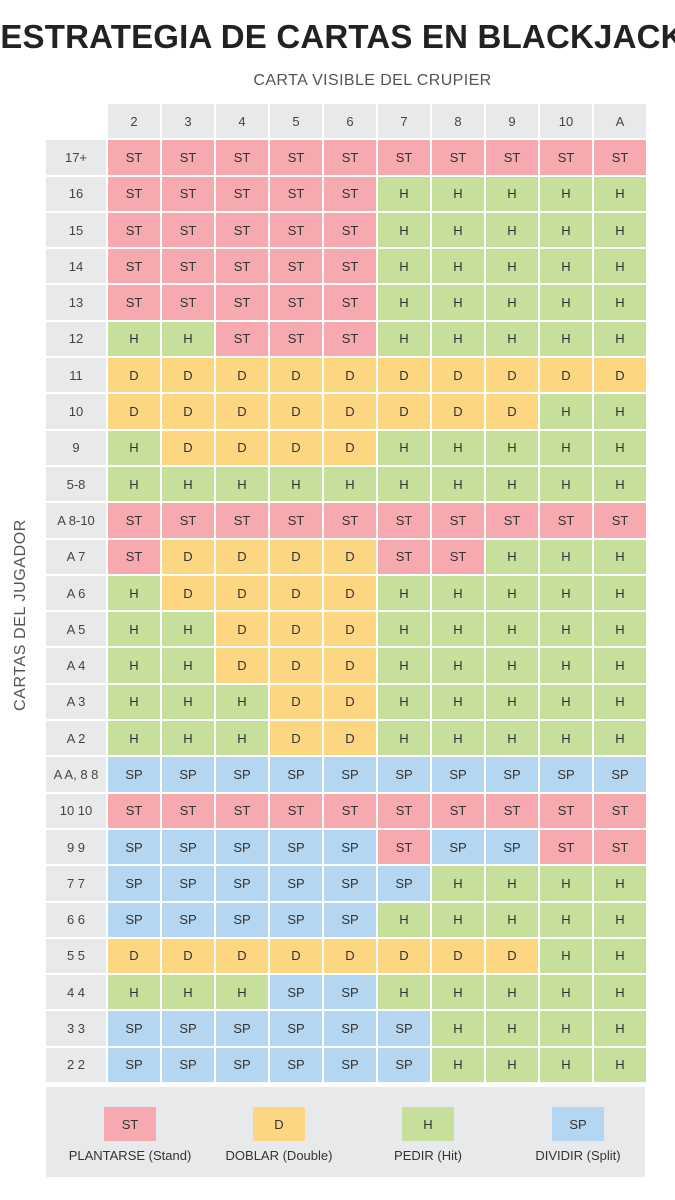 This screenshot has height=1200, width=675. Describe the element at coordinates (76, 302) in the screenshot. I see `player-hand-label: 13` at that location.